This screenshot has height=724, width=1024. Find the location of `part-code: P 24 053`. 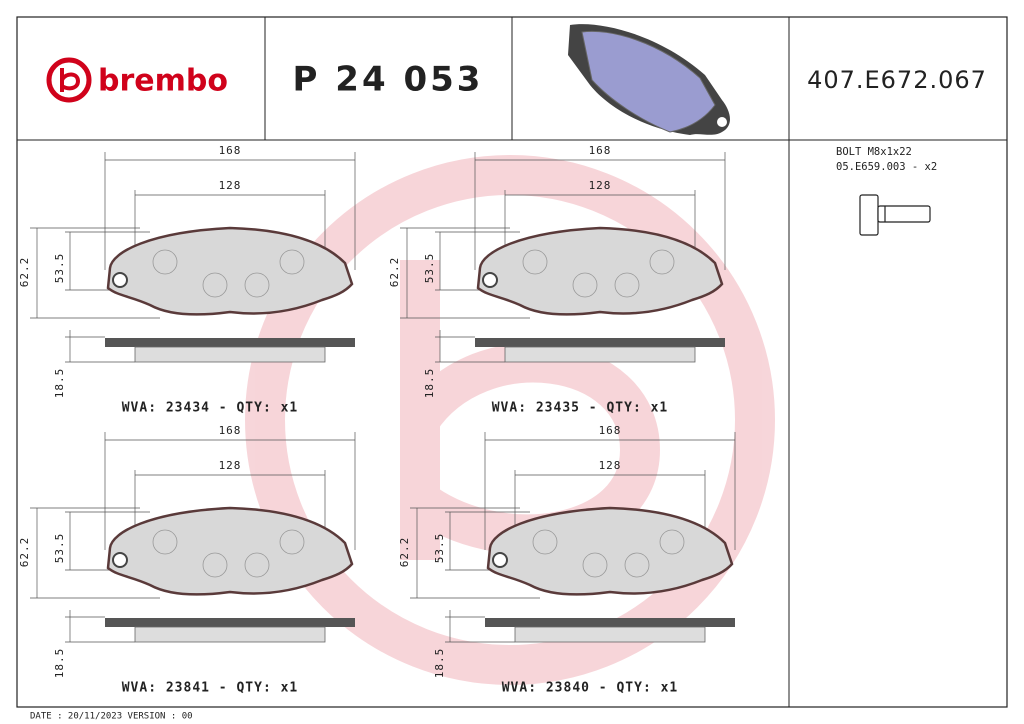

part-code: P 24 053 is located at coordinates (388, 80).